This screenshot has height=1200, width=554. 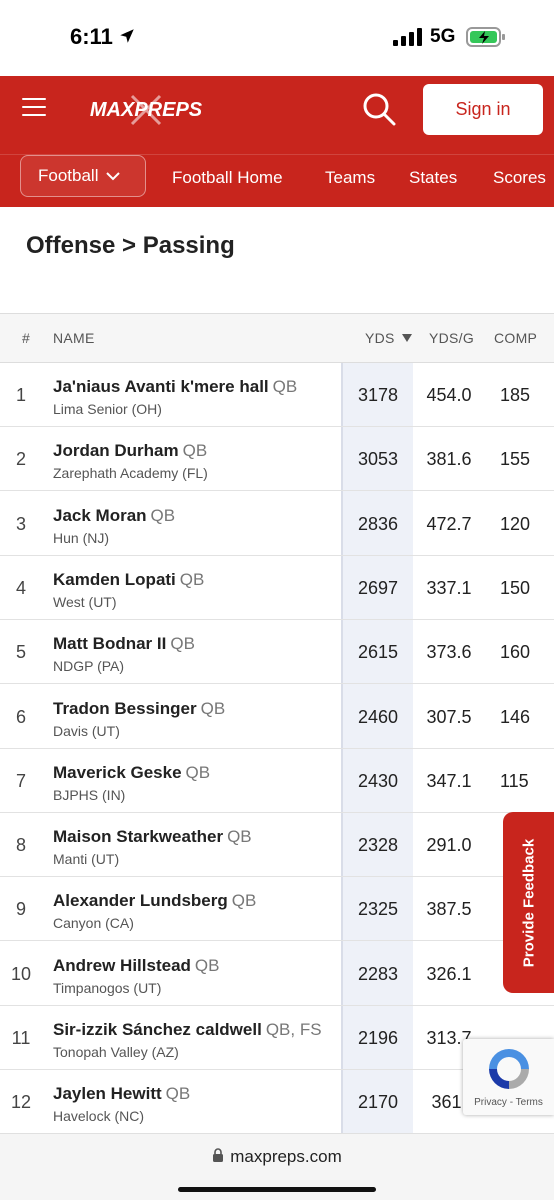 What do you see at coordinates (114, 515) in the screenshot?
I see `player-name-link: Jack Moran QB` at bounding box center [114, 515].